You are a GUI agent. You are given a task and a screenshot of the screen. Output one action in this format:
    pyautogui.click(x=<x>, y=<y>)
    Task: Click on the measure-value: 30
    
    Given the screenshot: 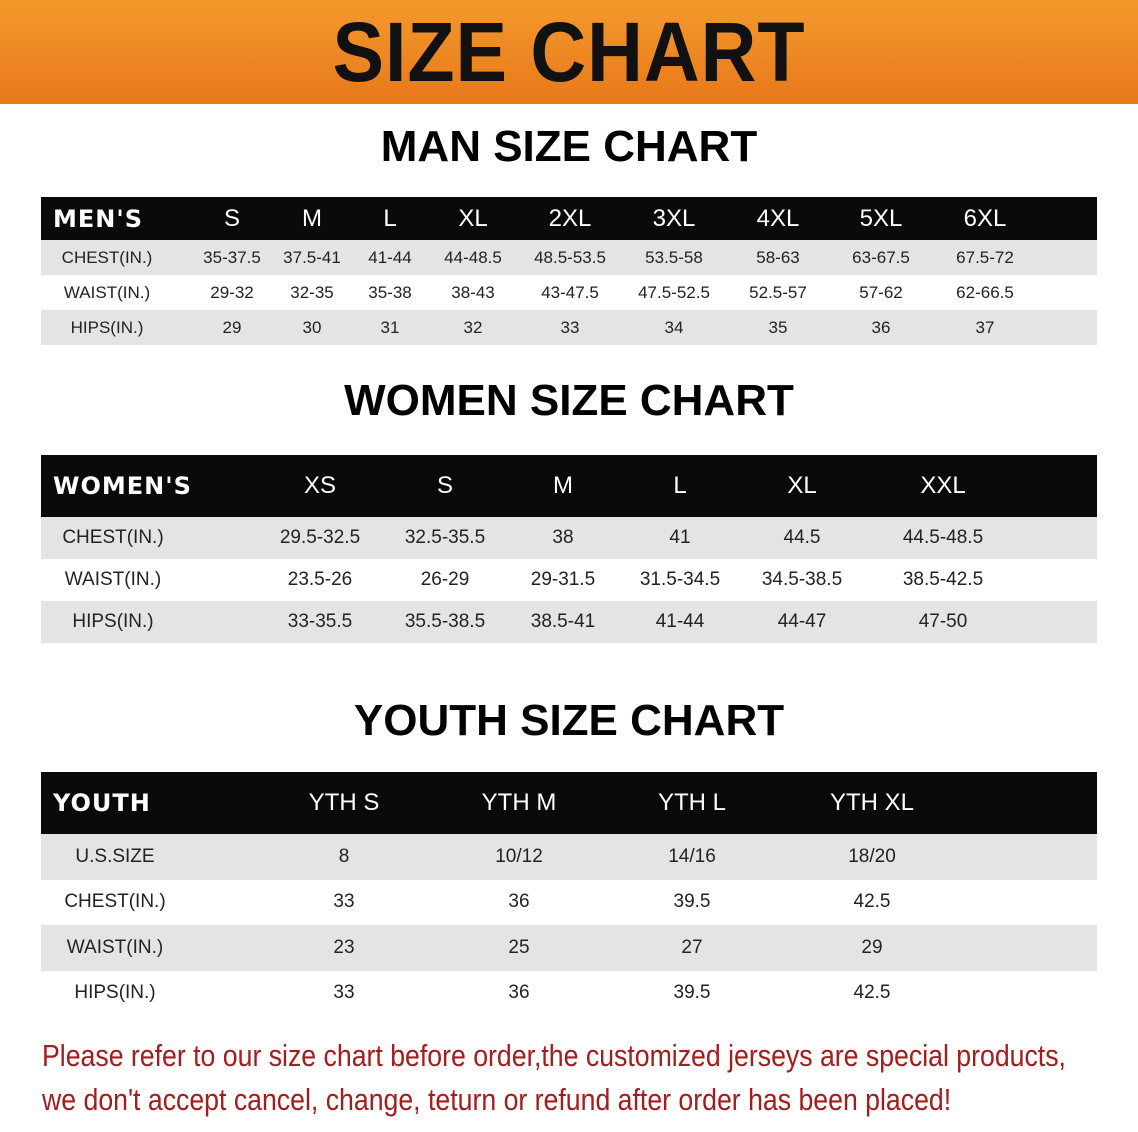 What is the action you would take?
    pyautogui.click(x=312, y=327)
    